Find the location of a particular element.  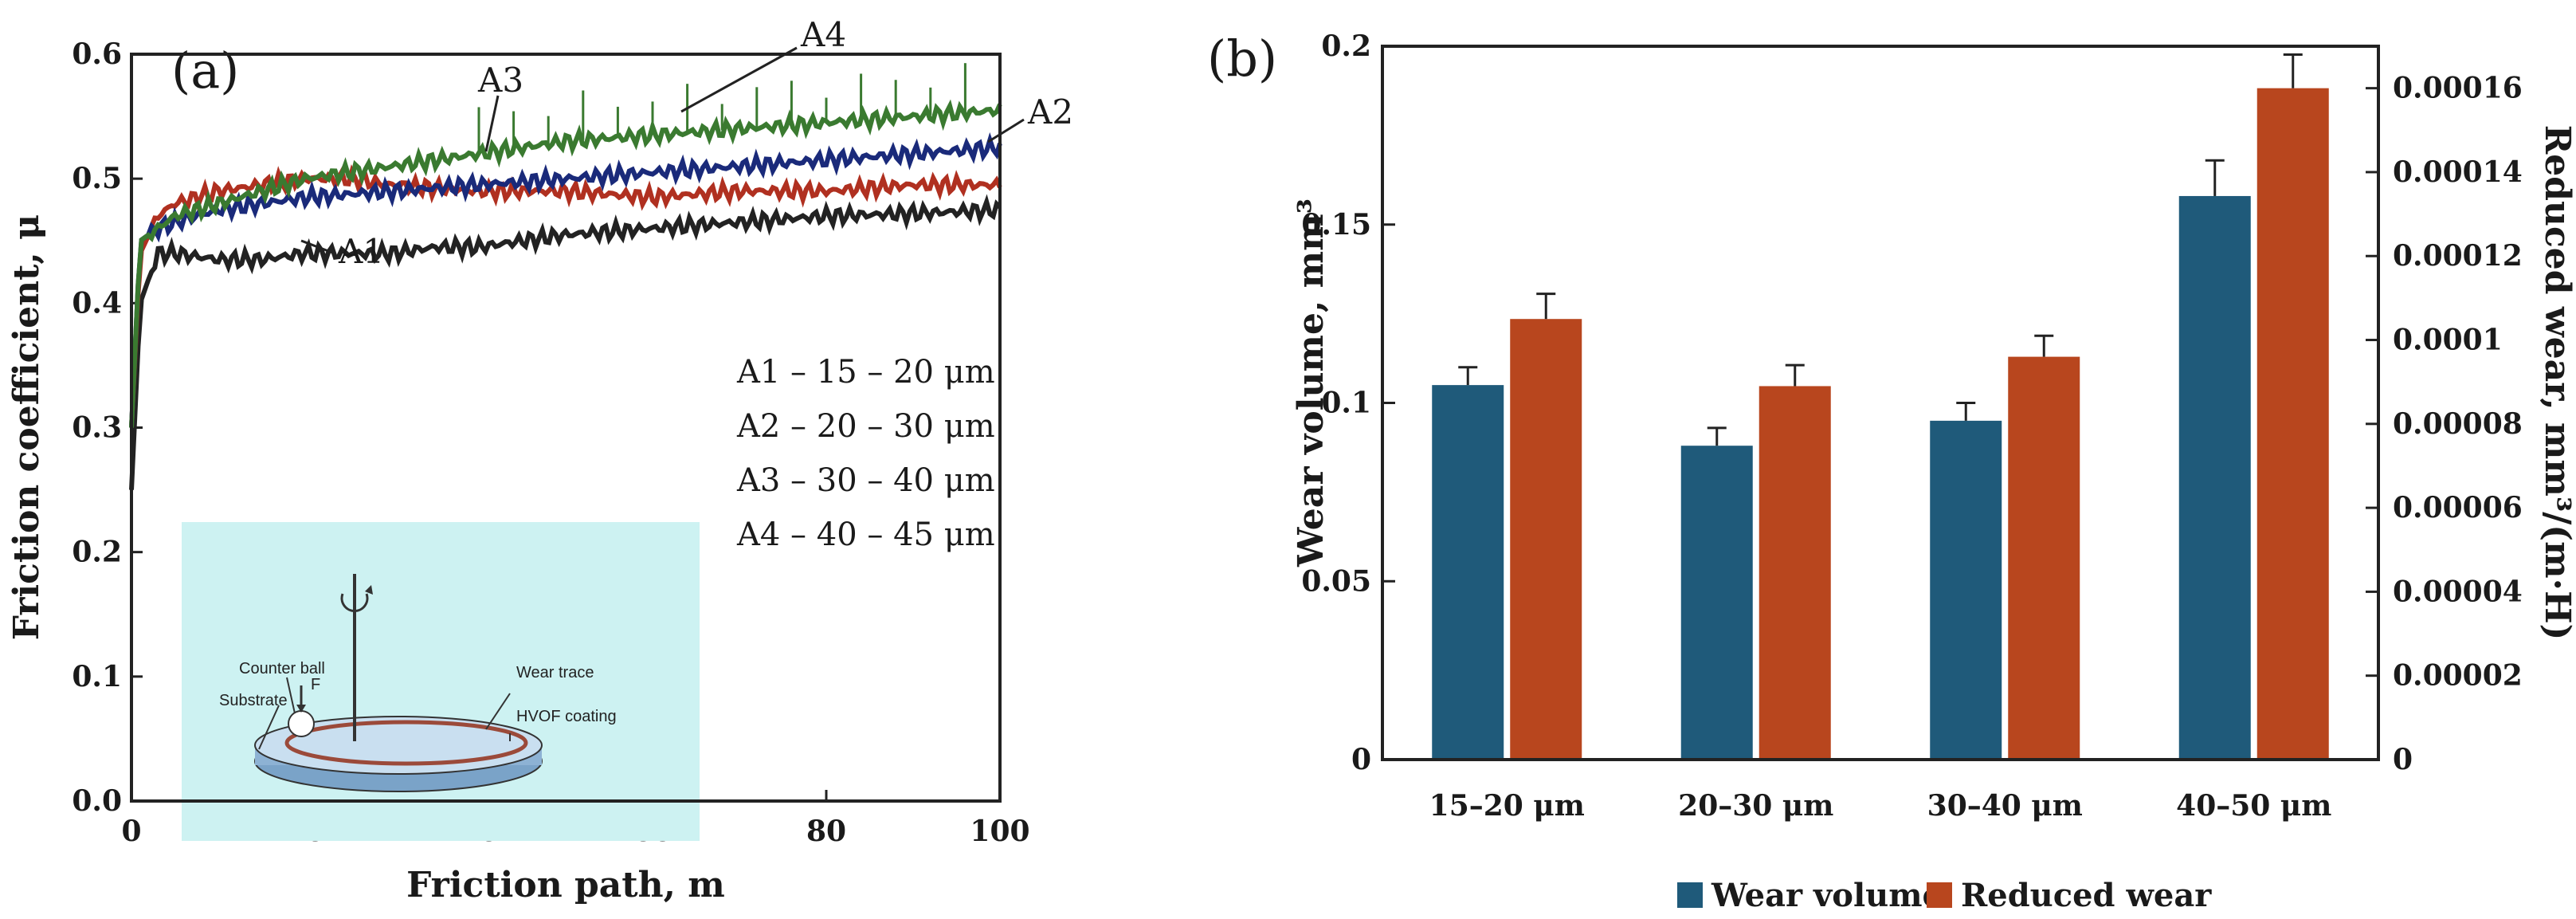

panel-b-legend: Wear volume Reduced wear is located at coordinates (1944, 895).